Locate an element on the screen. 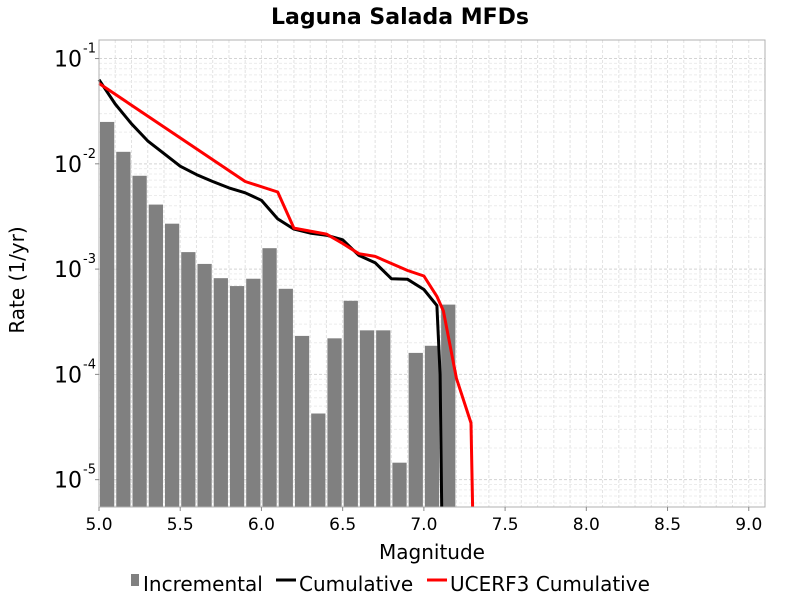 Image resolution: width=800 pixels, height=600 pixels. y-tick-exponent: -1 is located at coordinates (89, 49).